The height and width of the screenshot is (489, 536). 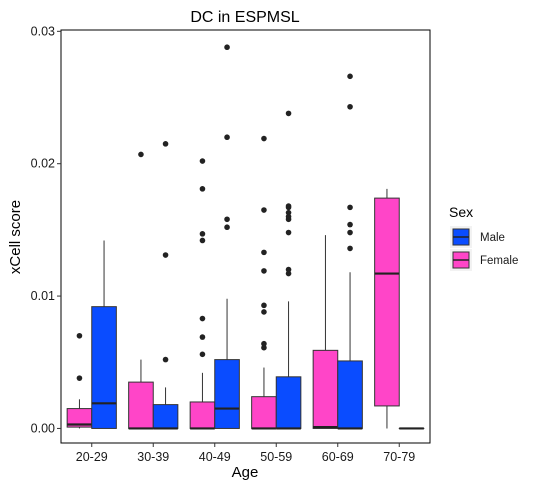 I want to click on legend-title: Sex, so click(x=461, y=212).